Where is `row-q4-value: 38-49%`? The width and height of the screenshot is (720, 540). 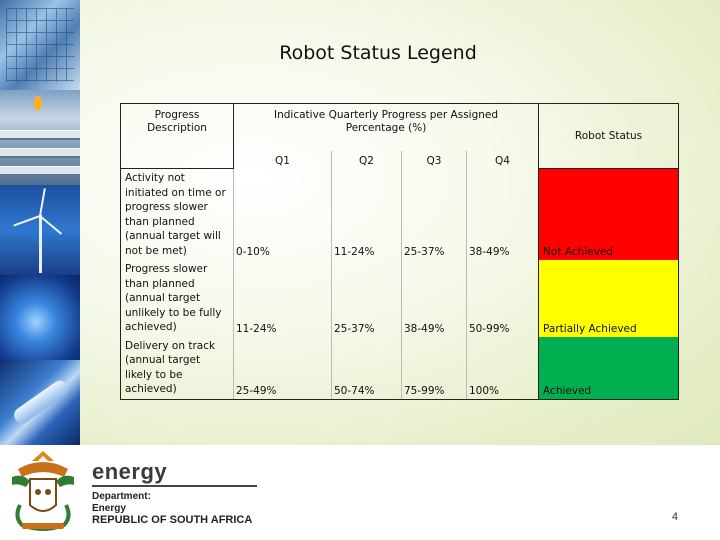
row-q4-value: 38-49% is located at coordinates (502, 214).